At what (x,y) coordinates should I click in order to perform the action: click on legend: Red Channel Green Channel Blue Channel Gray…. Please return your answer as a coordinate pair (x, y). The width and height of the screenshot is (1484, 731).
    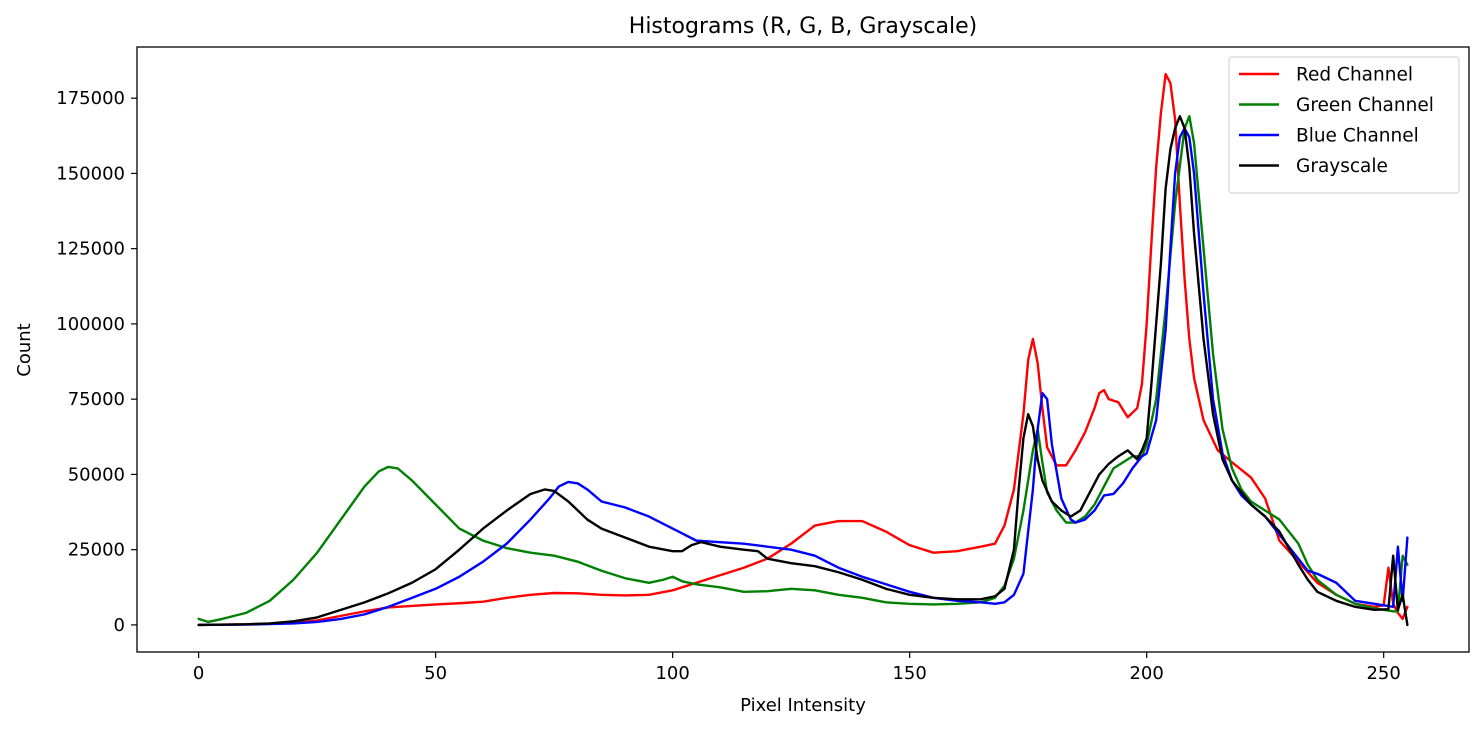
    Looking at the image, I should click on (1344, 125).